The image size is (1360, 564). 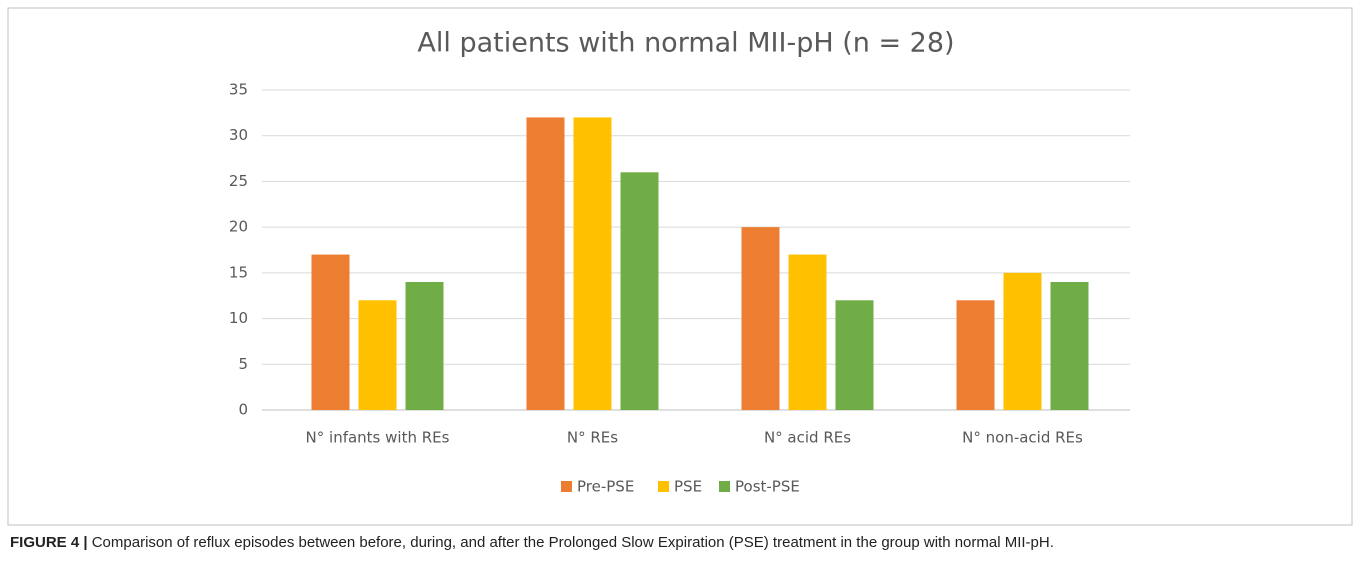 I want to click on y-tick-label: 25, so click(x=238, y=181).